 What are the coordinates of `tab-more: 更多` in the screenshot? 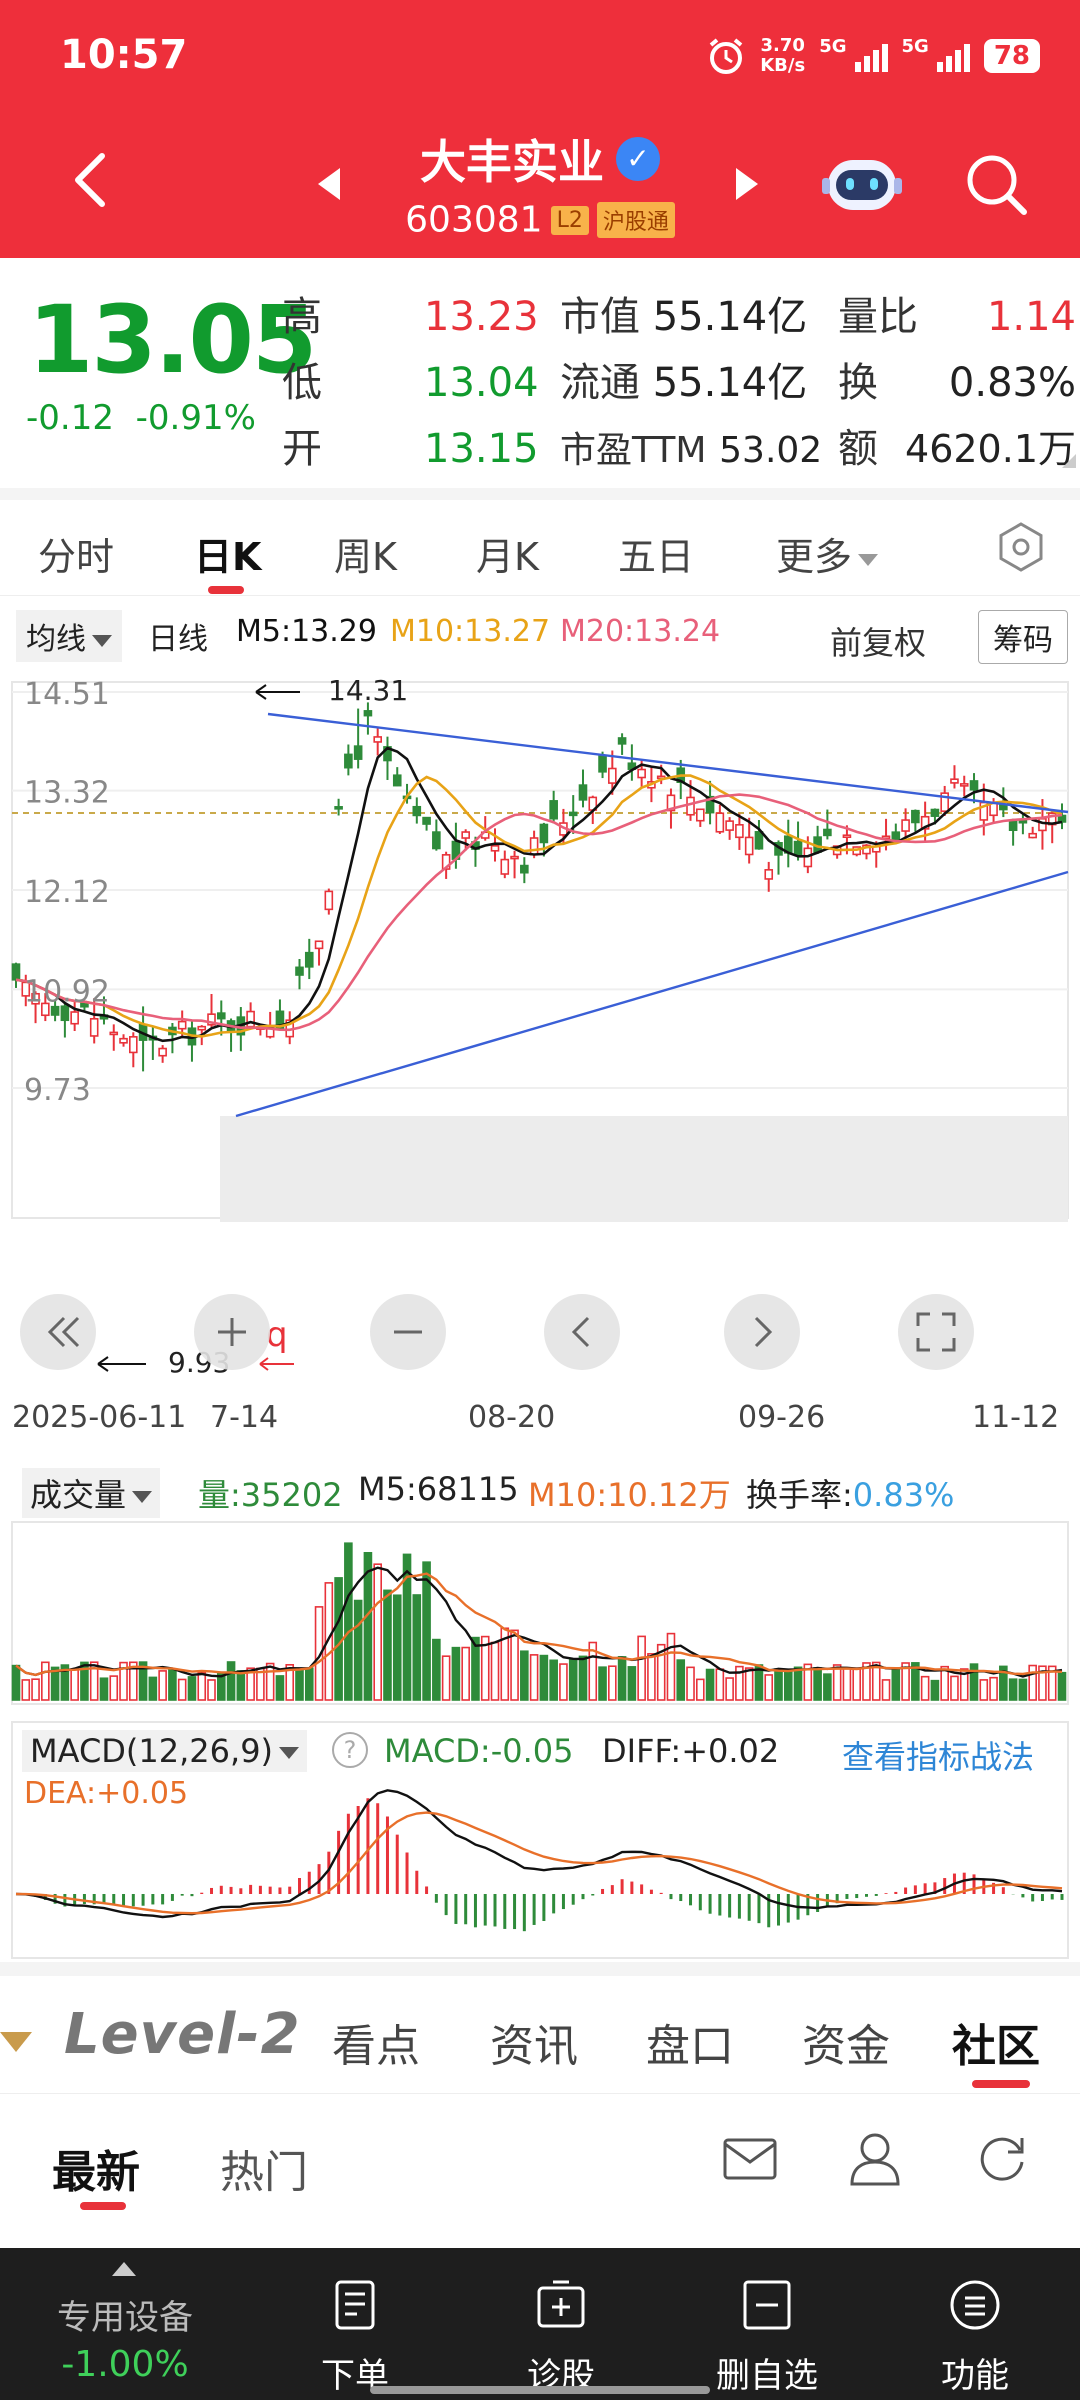 It's located at (827, 553).